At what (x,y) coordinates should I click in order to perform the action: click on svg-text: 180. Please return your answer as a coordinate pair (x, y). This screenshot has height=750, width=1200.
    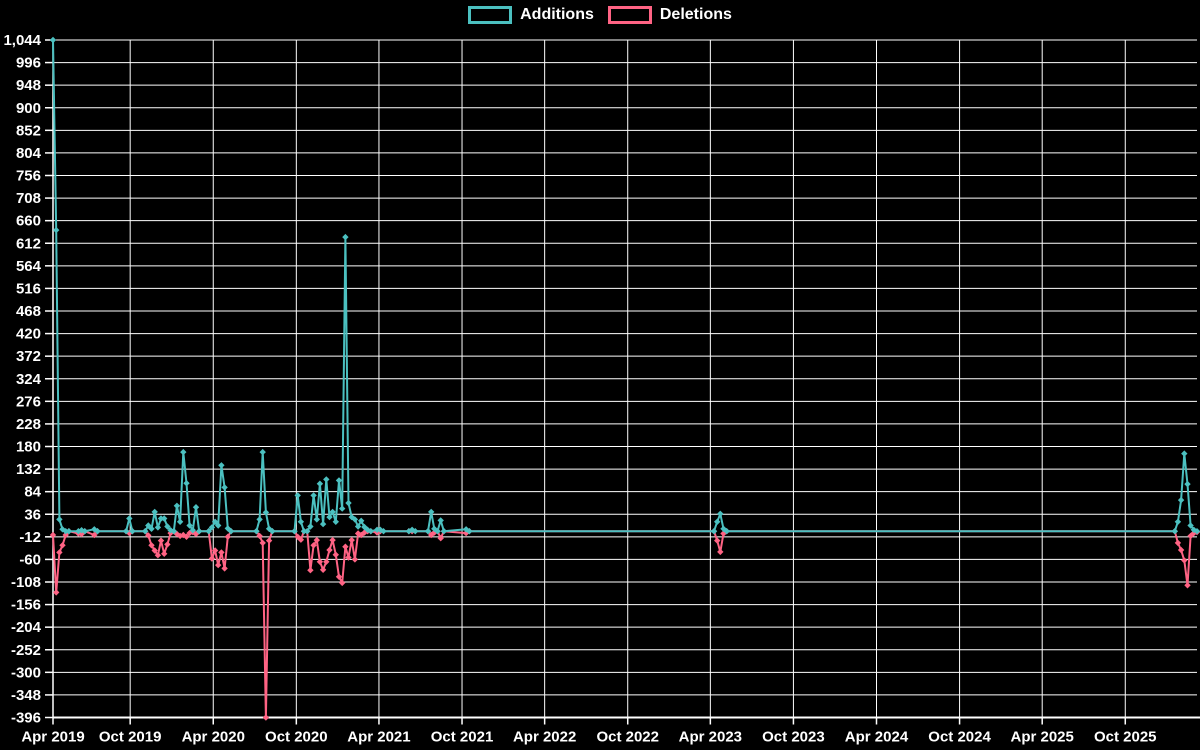
    Looking at the image, I should click on (28, 447).